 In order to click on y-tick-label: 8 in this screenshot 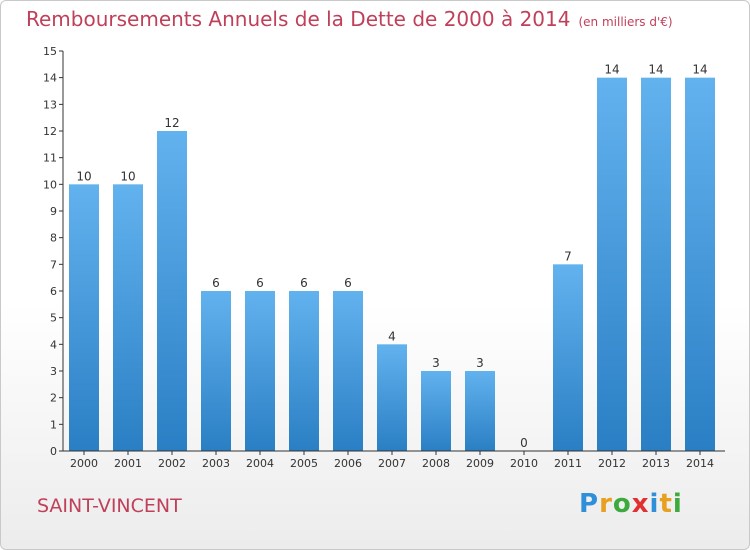, I will do `click(53, 238)`.